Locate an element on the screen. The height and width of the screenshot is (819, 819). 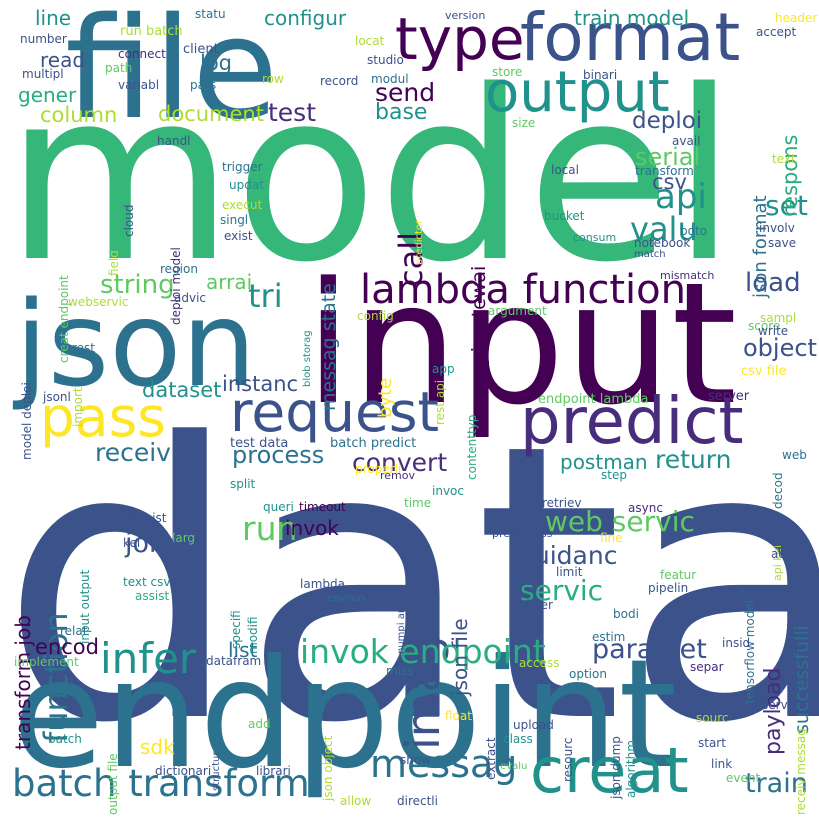
cloud-word: batch predict is located at coordinates (373, 443).